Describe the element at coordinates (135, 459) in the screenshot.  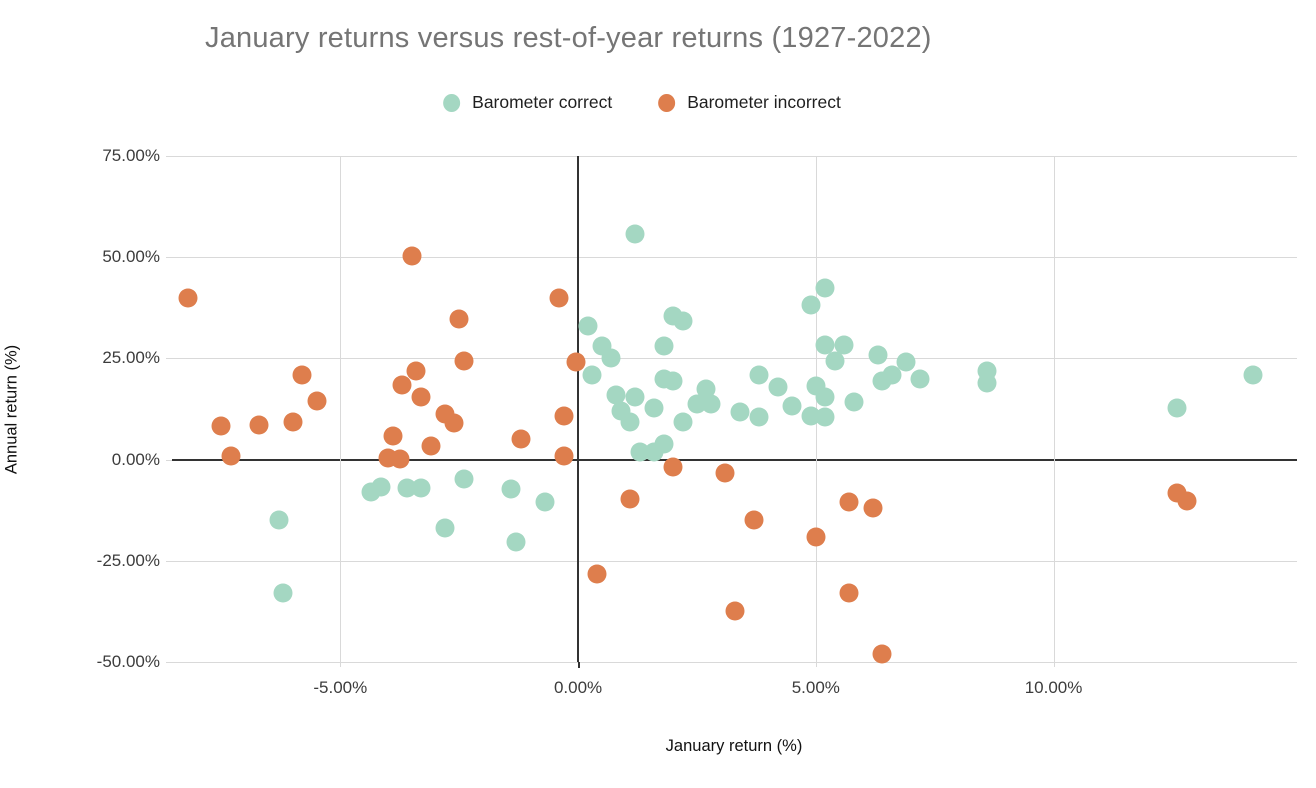
I see `y-tick-label: 0.00%` at that location.